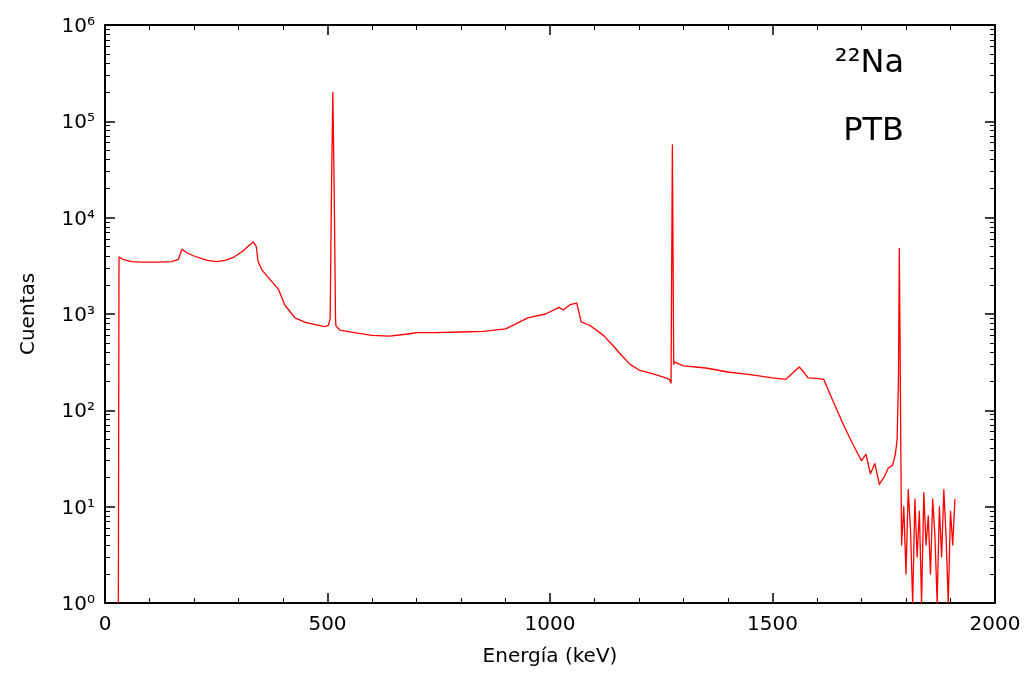  What do you see at coordinates (873, 129) in the screenshot?
I see `annotation: PTB` at bounding box center [873, 129].